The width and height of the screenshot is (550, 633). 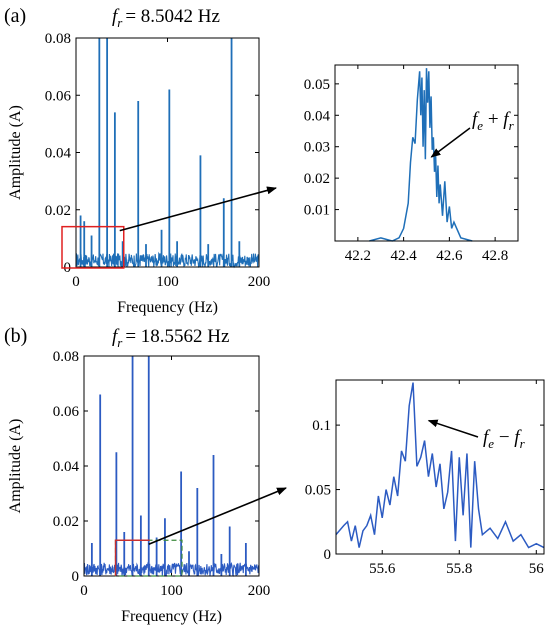 I want to click on x-tick-label: 56, so click(x=537, y=569).